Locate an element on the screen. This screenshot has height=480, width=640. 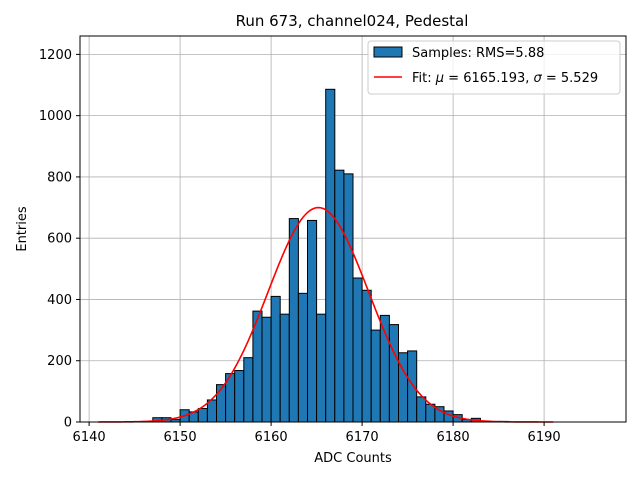
legend-box is located at coordinates (494, 67).